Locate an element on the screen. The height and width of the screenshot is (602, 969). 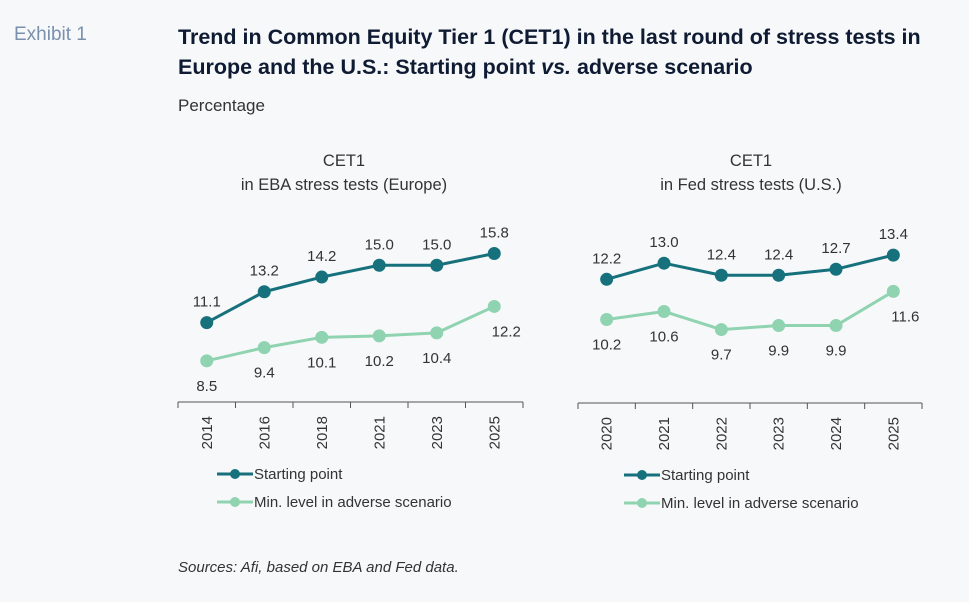
europe-legend-label: Min. level in adverse scenario is located at coordinates (353, 502).